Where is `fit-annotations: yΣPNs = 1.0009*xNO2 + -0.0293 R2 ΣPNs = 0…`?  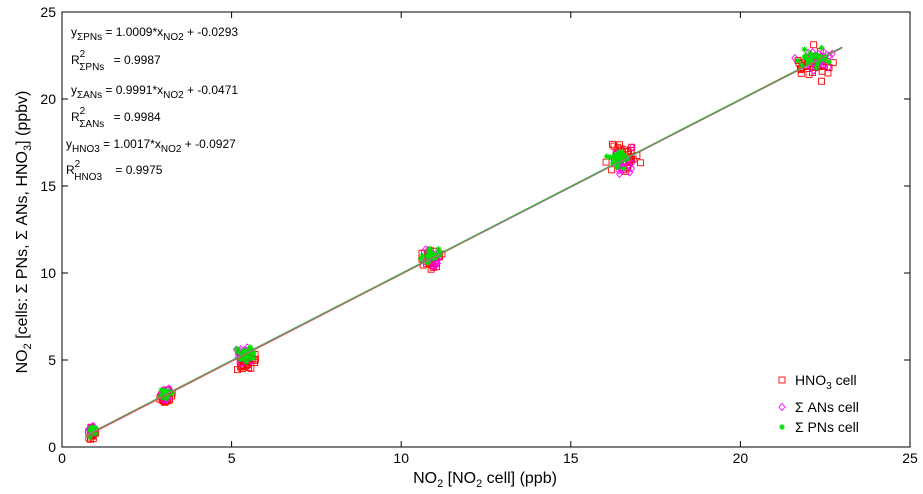 fit-annotations: yΣPNs = 1.0009*xNO2 + -0.0293 R2 ΣPNs = 0… is located at coordinates (152, 104).